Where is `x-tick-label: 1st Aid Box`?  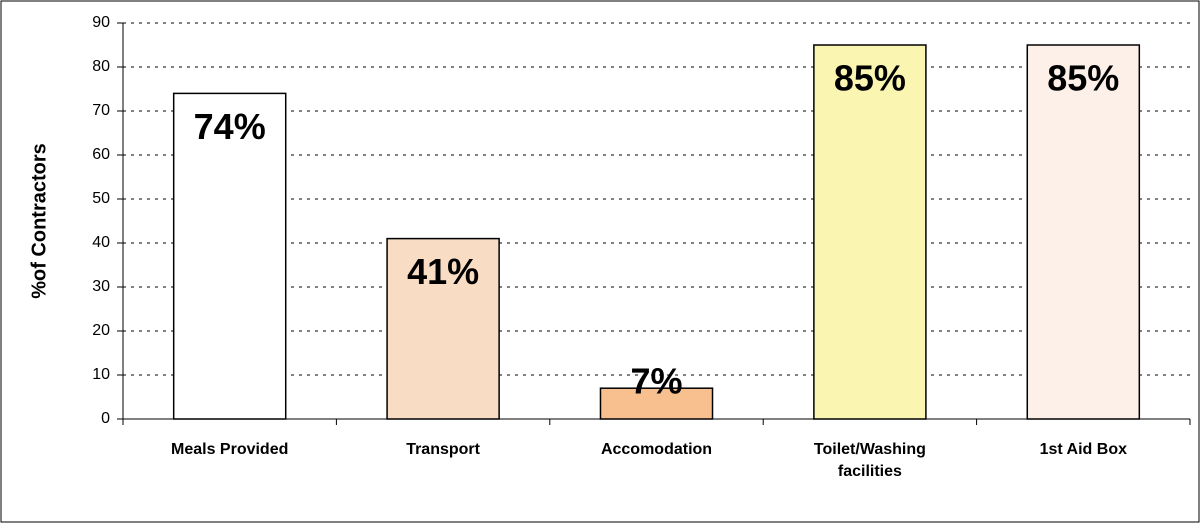 x-tick-label: 1st Aid Box is located at coordinates (1083, 449).